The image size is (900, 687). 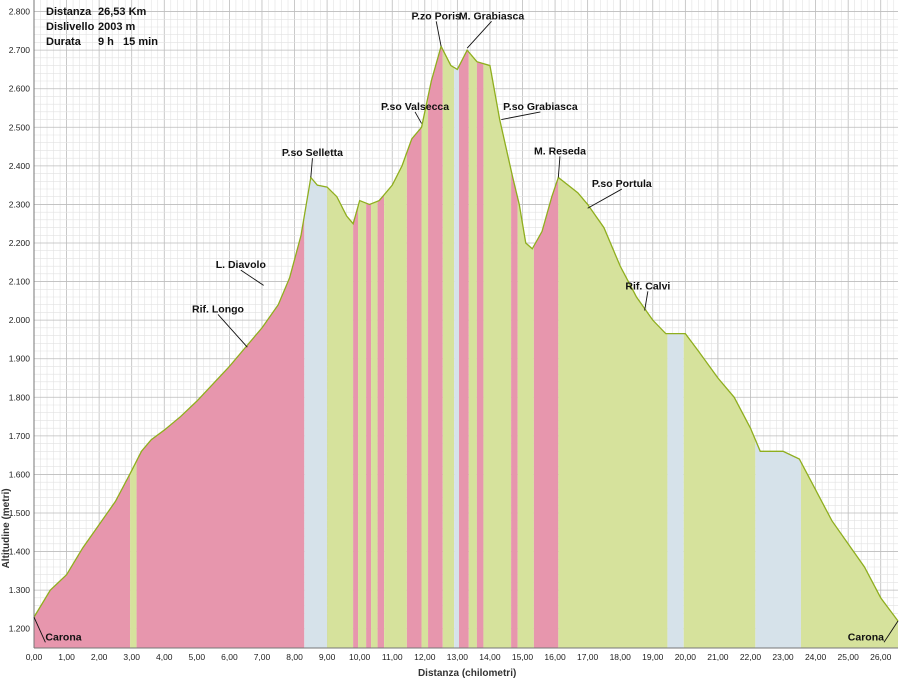 What do you see at coordinates (20, 166) in the screenshot?
I see `y-tick-label: 2.400` at bounding box center [20, 166].